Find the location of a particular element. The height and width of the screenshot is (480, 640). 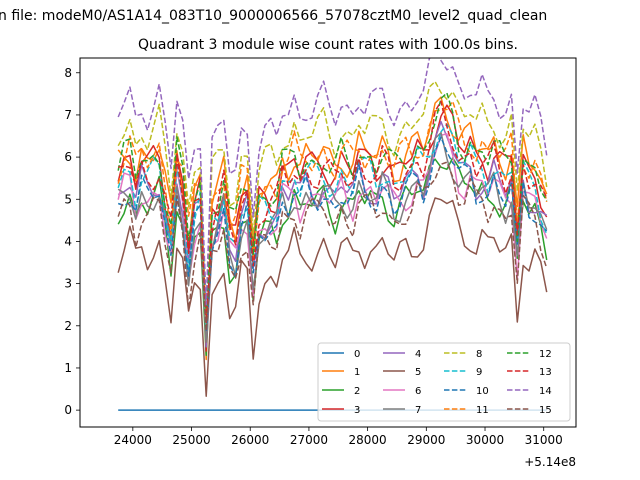

legend-label-14: 14 is located at coordinates (545, 391).